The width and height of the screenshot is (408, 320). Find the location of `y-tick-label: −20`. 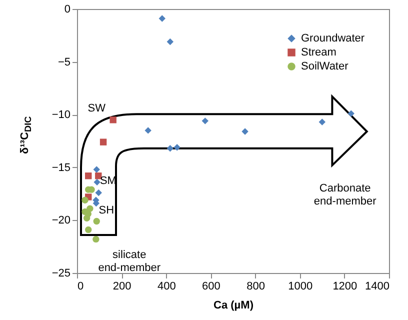

y-tick-label: −20 is located at coordinates (61, 220).